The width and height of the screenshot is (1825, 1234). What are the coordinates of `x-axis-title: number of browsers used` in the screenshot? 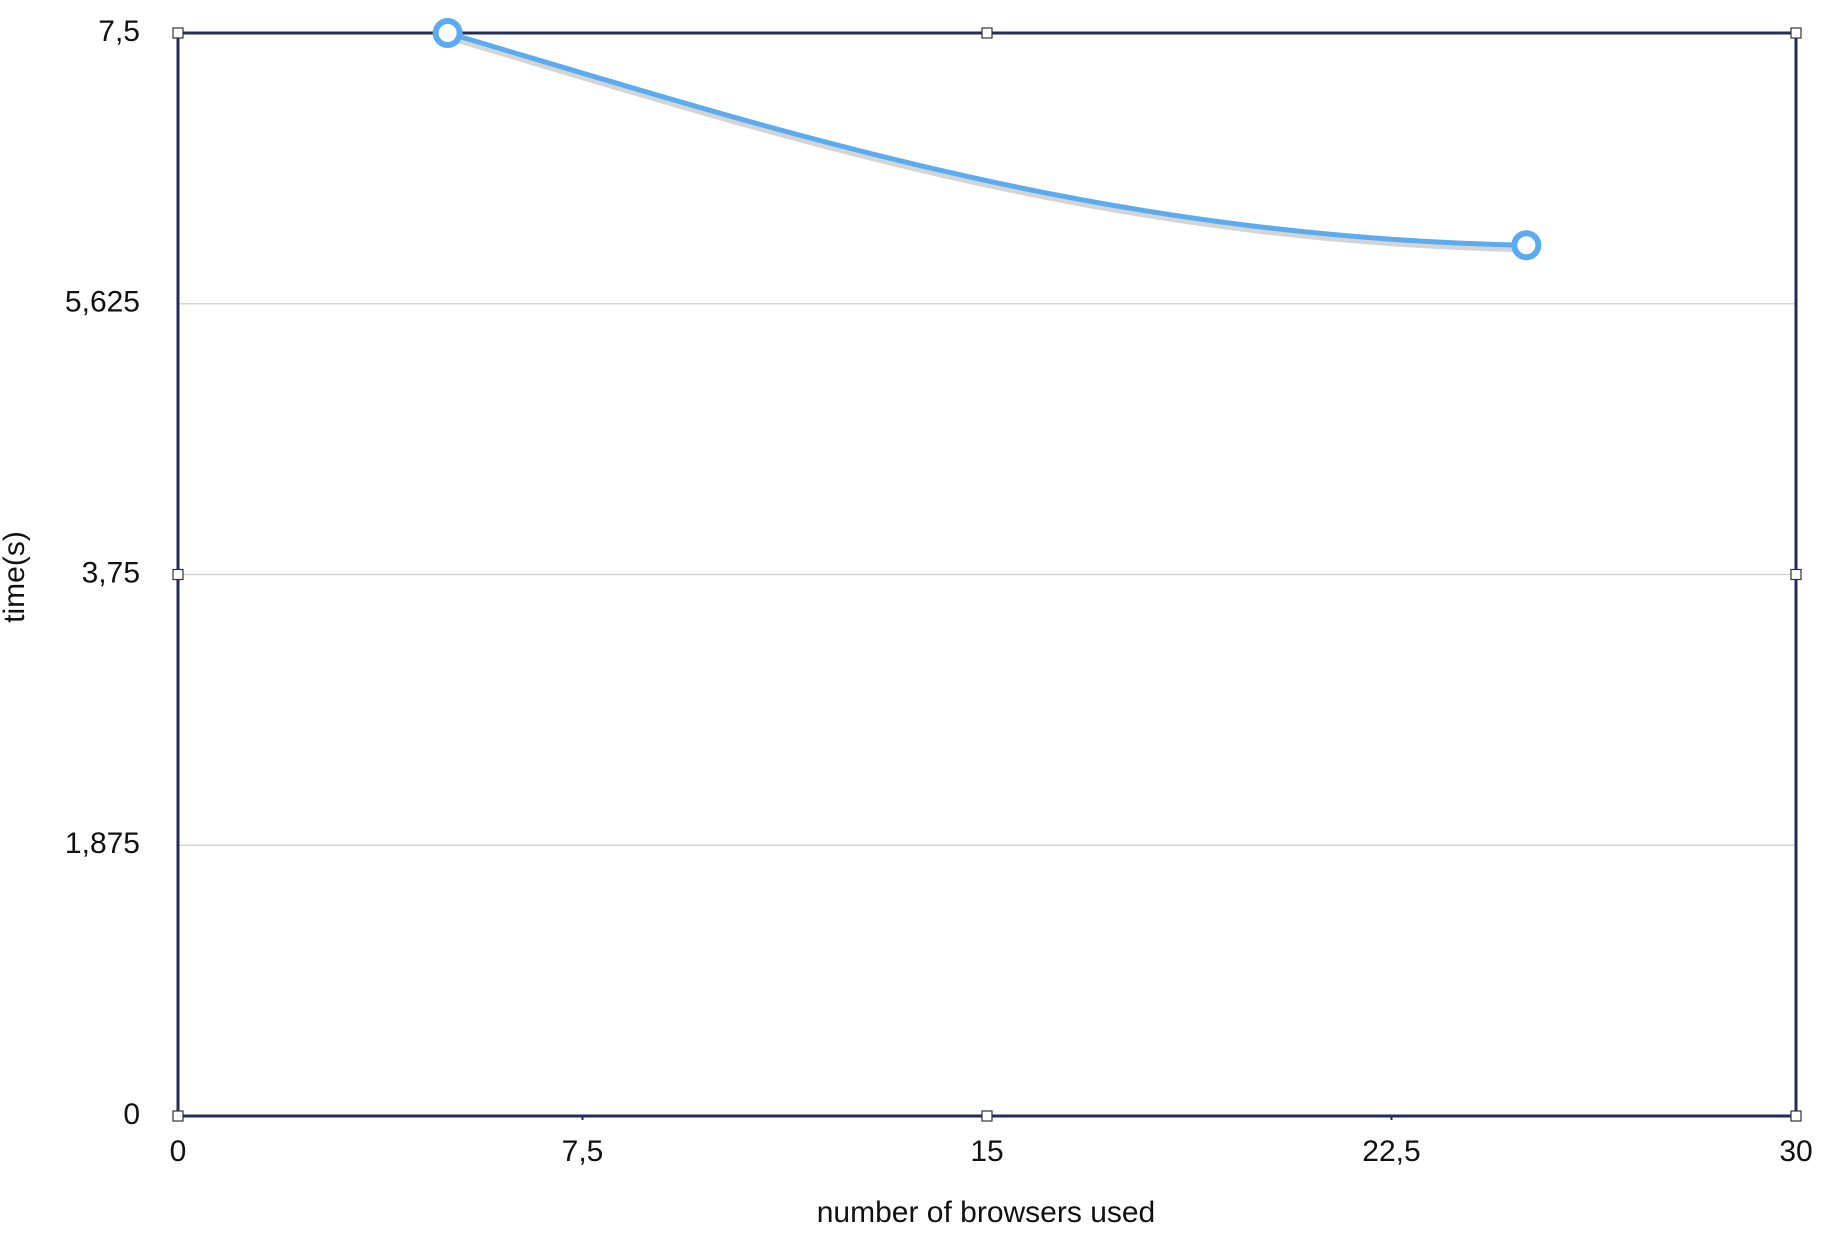 It's located at (986, 1212).